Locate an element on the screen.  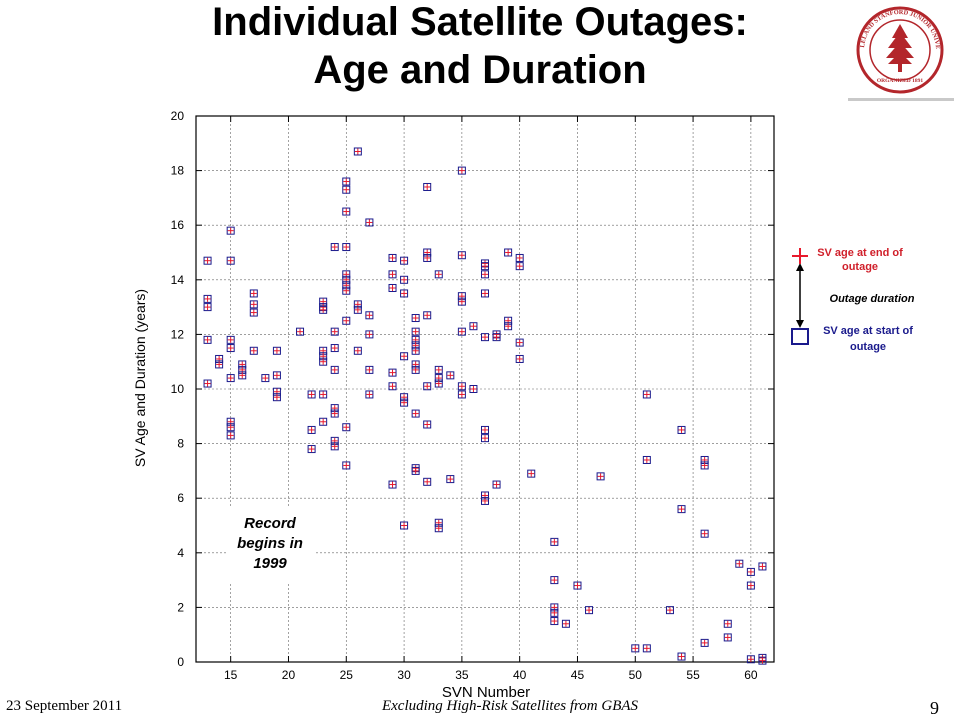
slide-title-line-2: Age and Duration is located at coordinates (480, 70).